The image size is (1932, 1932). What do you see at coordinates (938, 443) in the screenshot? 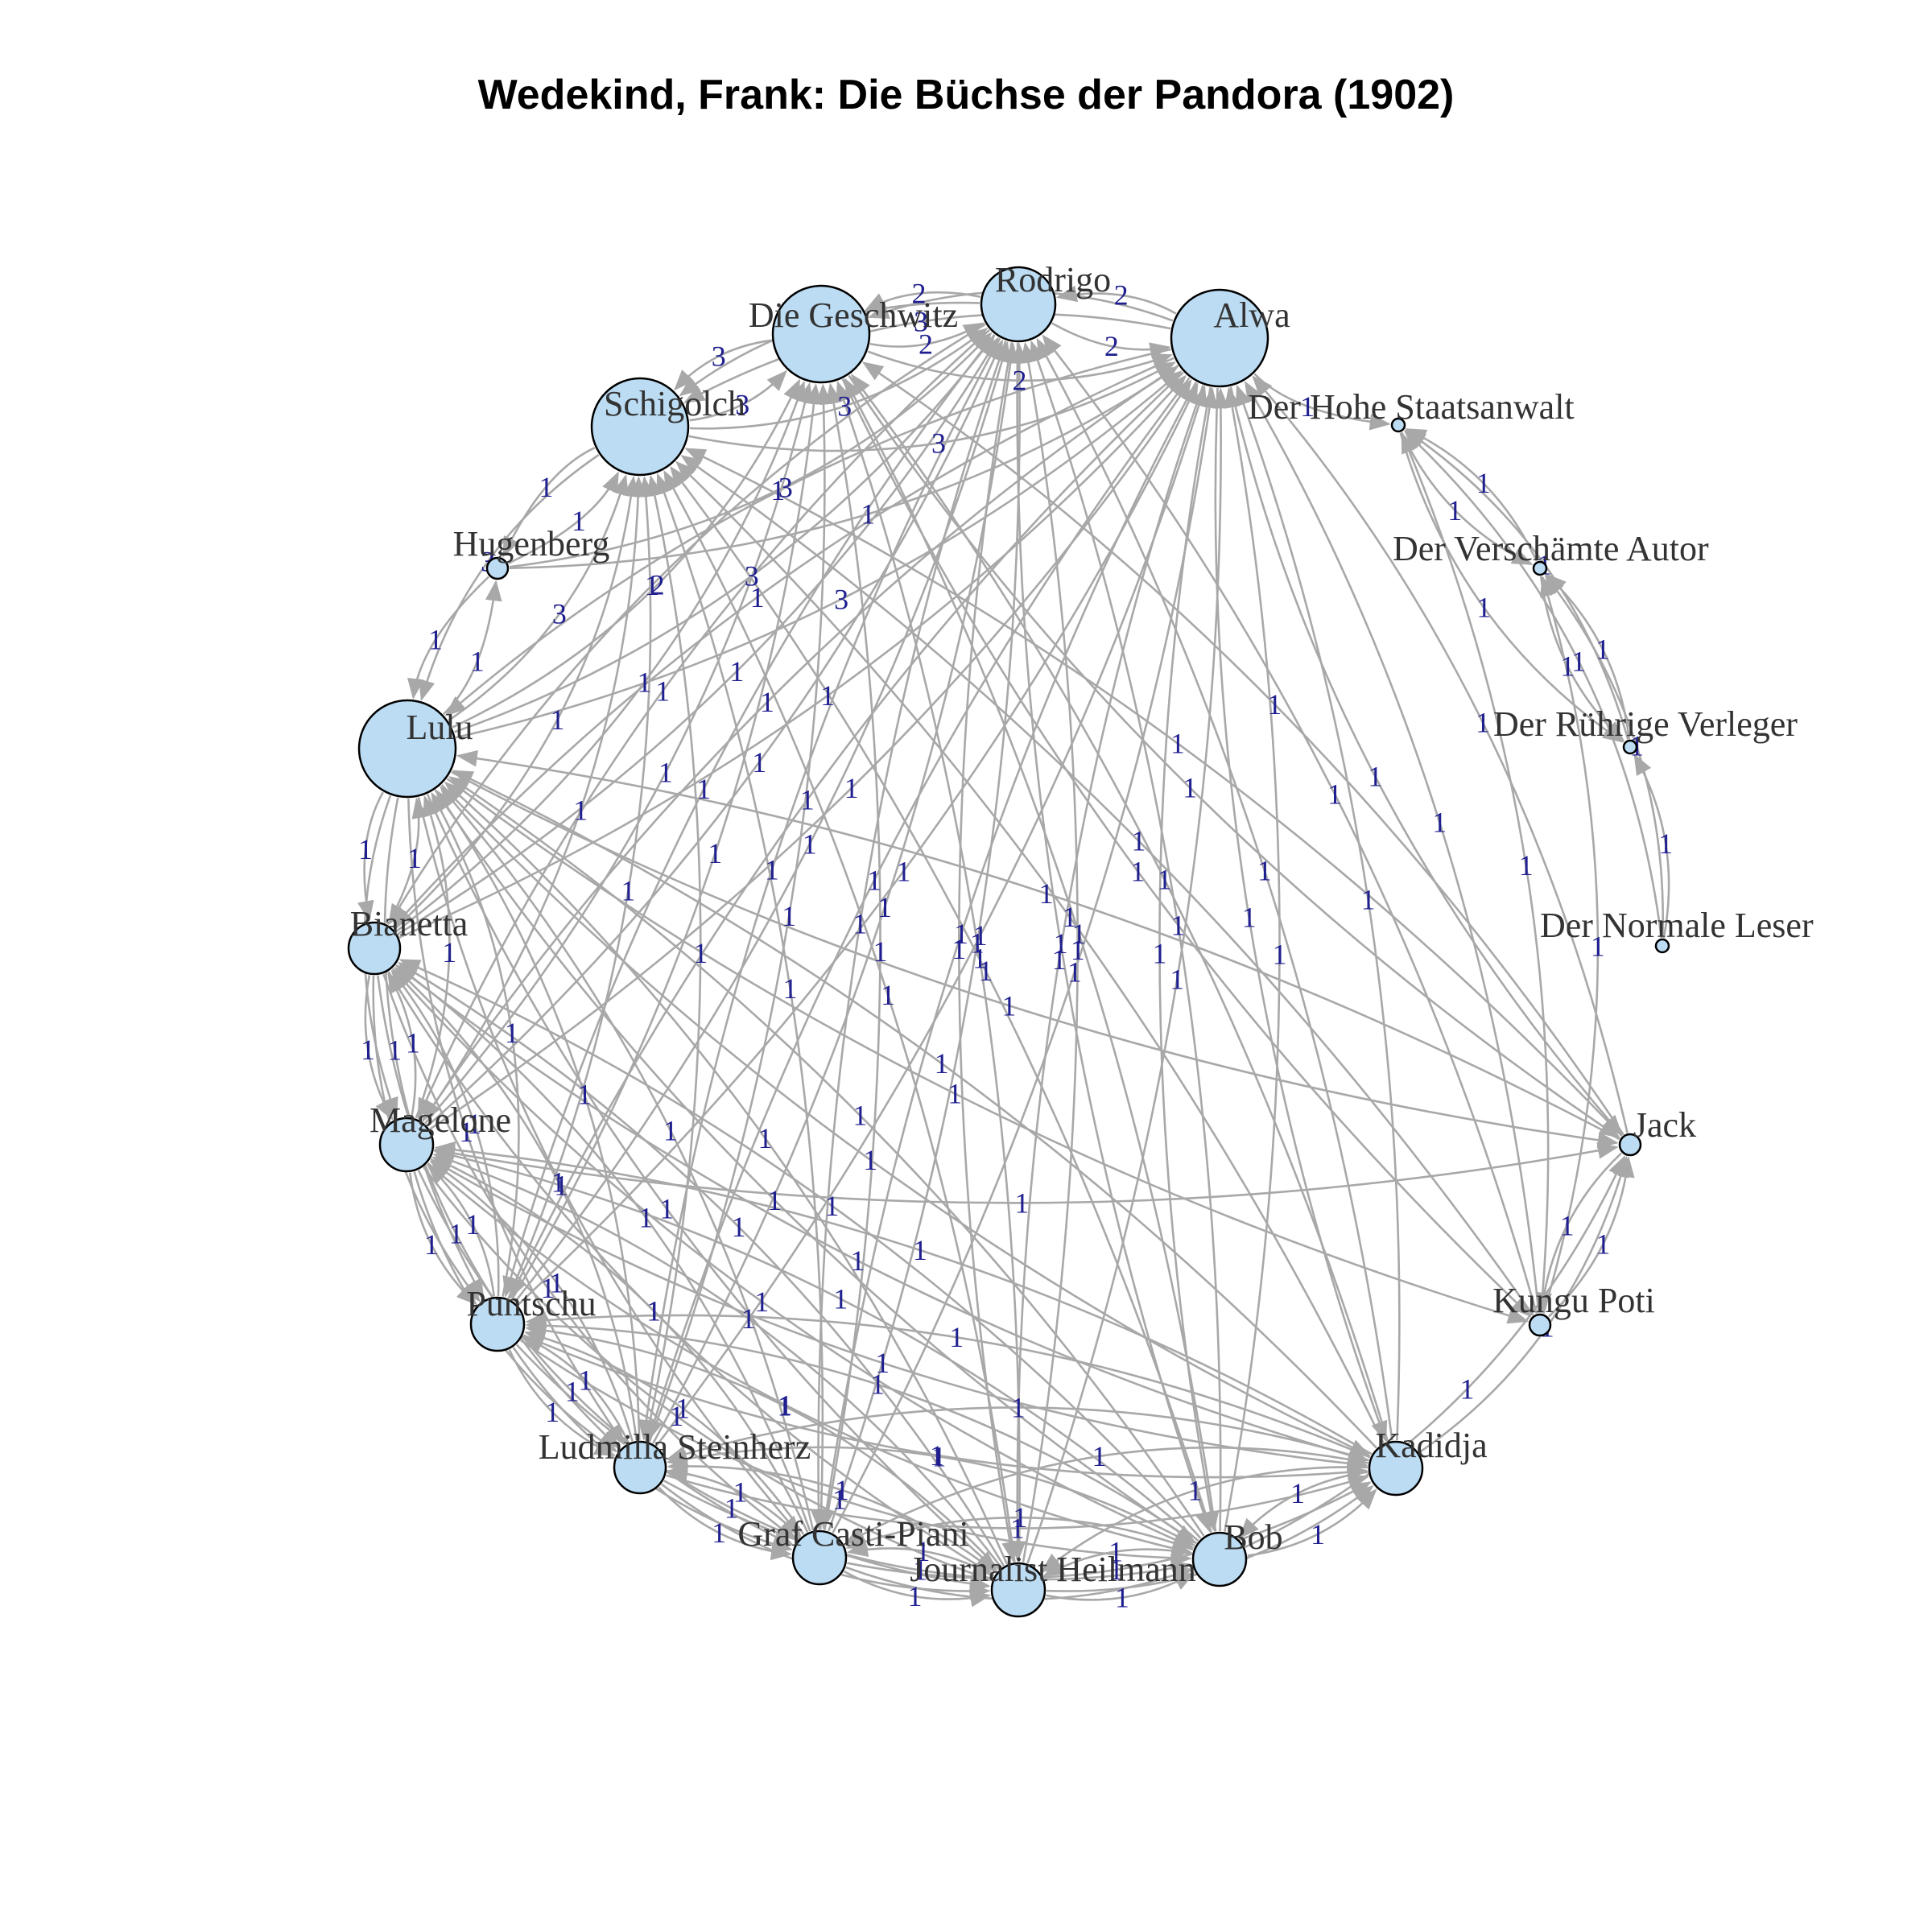
I see `edge-weight-schigolch-to-alwa: 3` at bounding box center [938, 443].